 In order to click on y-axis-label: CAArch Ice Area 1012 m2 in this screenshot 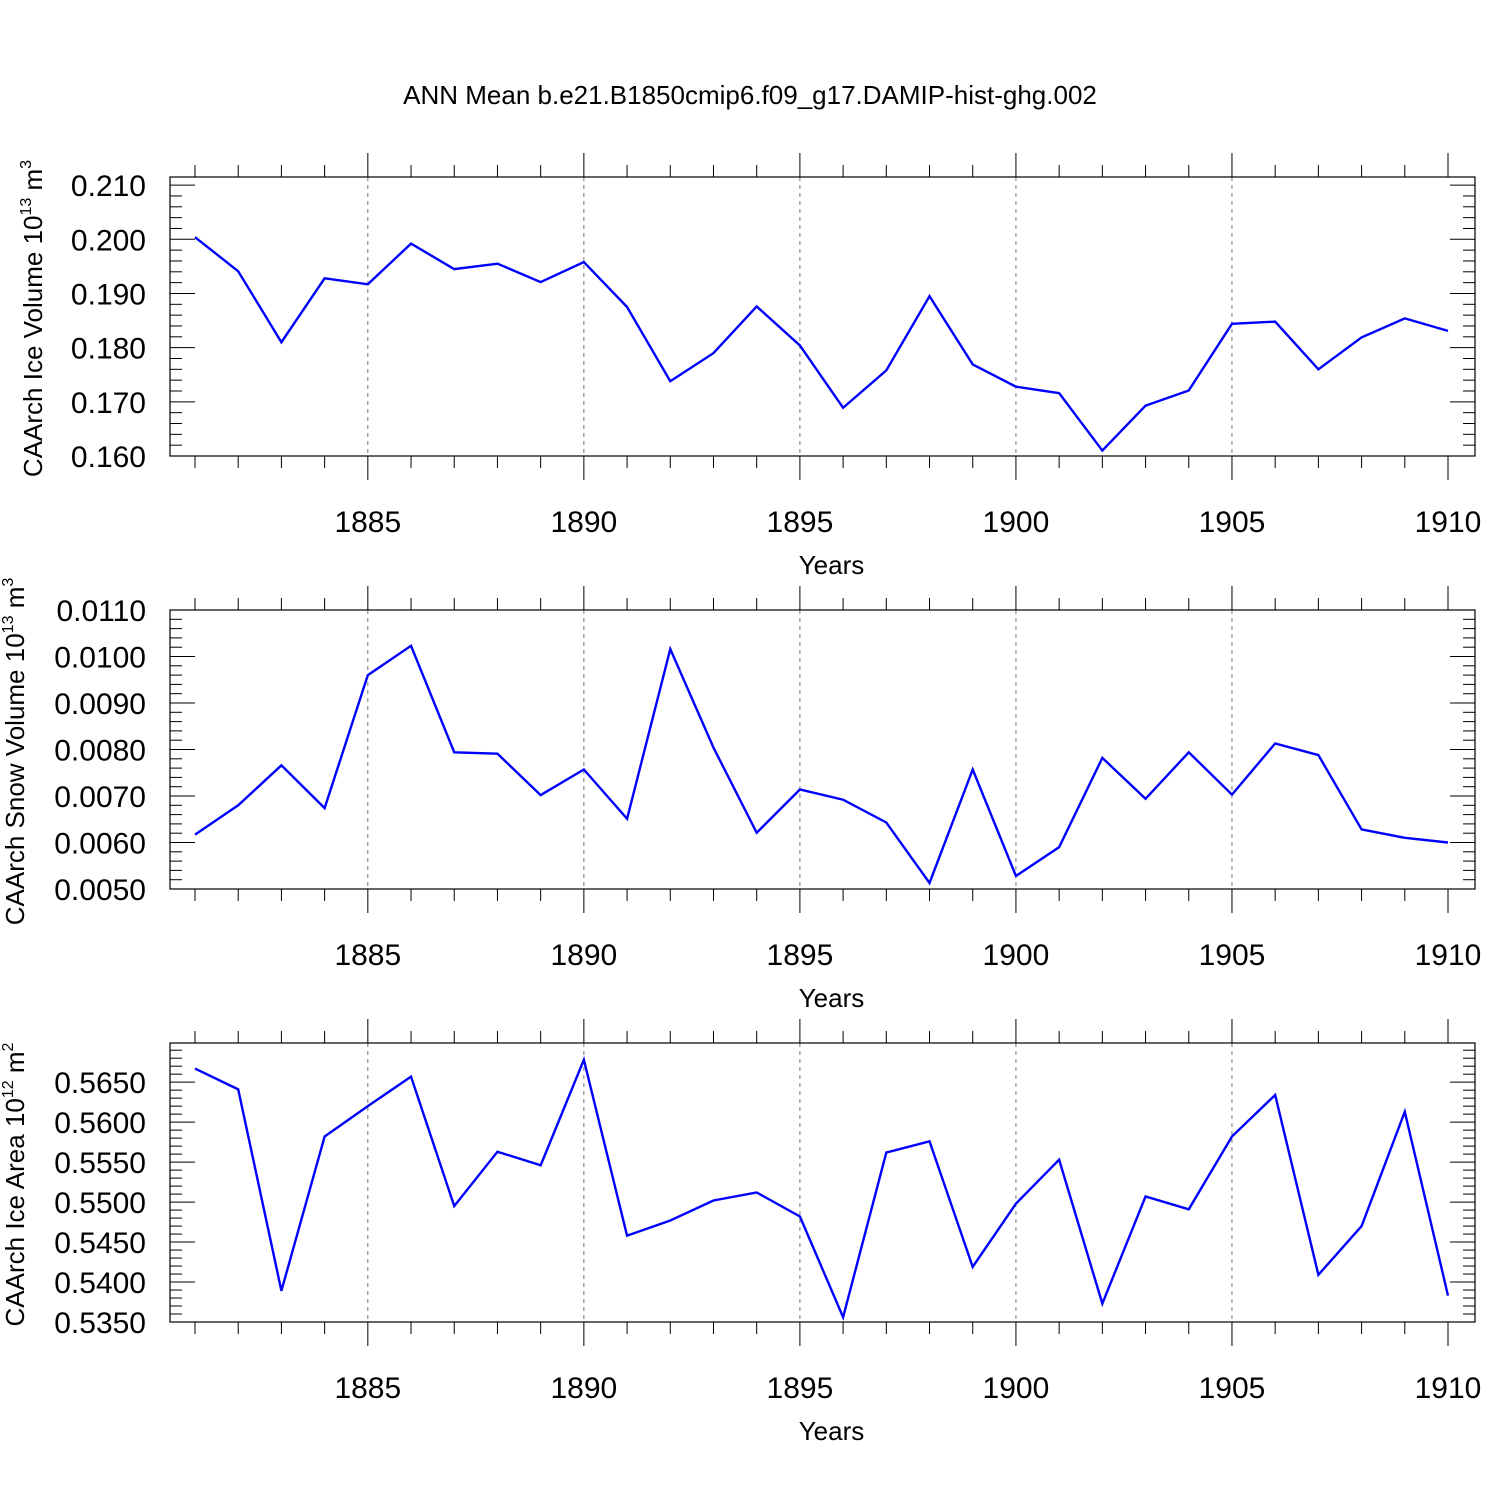, I will do `click(15, 1184)`.